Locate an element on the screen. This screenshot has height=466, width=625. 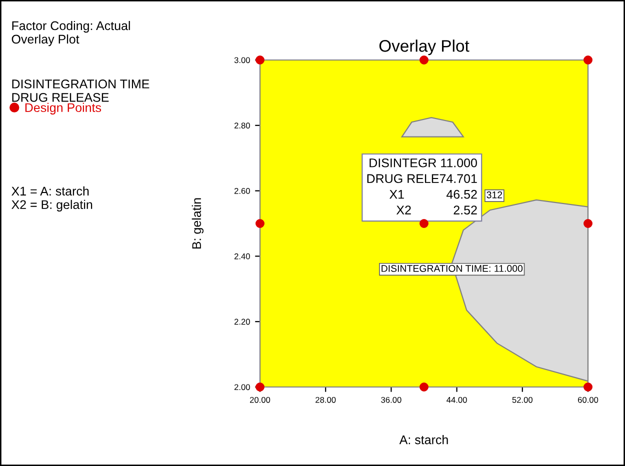
text: Factor Coding: Actual Overlay Plot is located at coordinates (71, 33).